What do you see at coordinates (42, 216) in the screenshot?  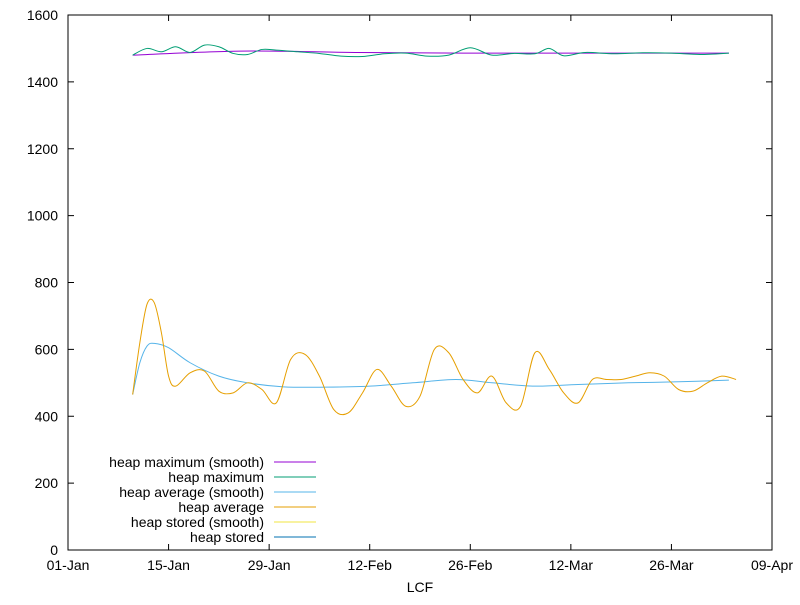 I see `y-tick-label: 1000` at bounding box center [42, 216].